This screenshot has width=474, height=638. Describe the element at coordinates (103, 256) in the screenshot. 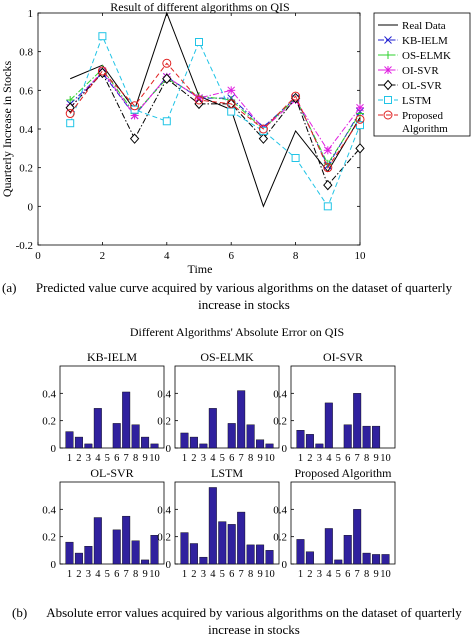

I see `x-tick-label: 2` at that location.